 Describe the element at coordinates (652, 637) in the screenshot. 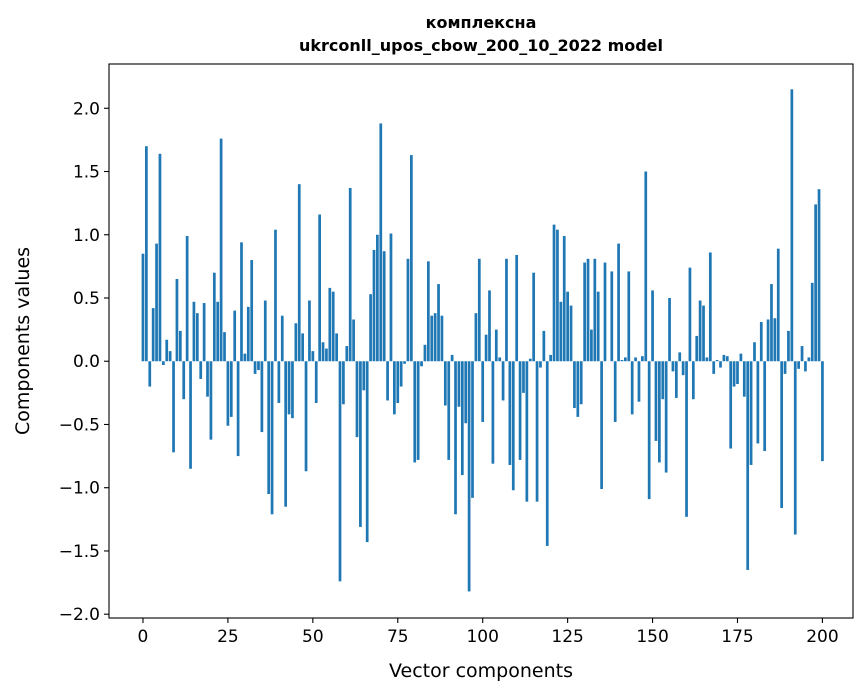

I see `x-tick-label: 150` at that location.